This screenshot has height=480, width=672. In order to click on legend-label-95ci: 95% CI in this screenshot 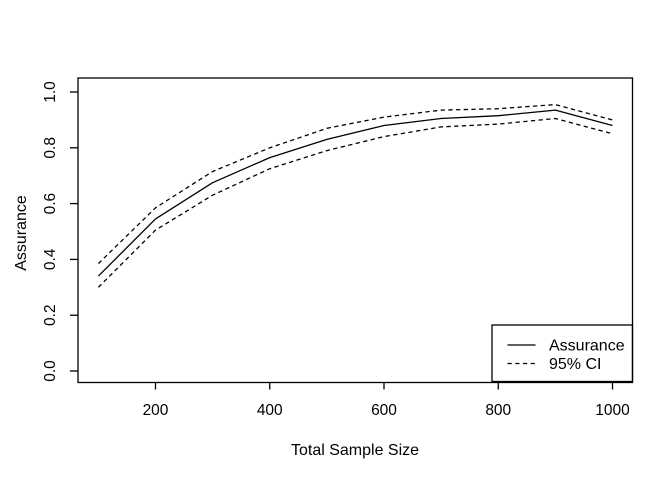, I will do `click(575, 364)`.